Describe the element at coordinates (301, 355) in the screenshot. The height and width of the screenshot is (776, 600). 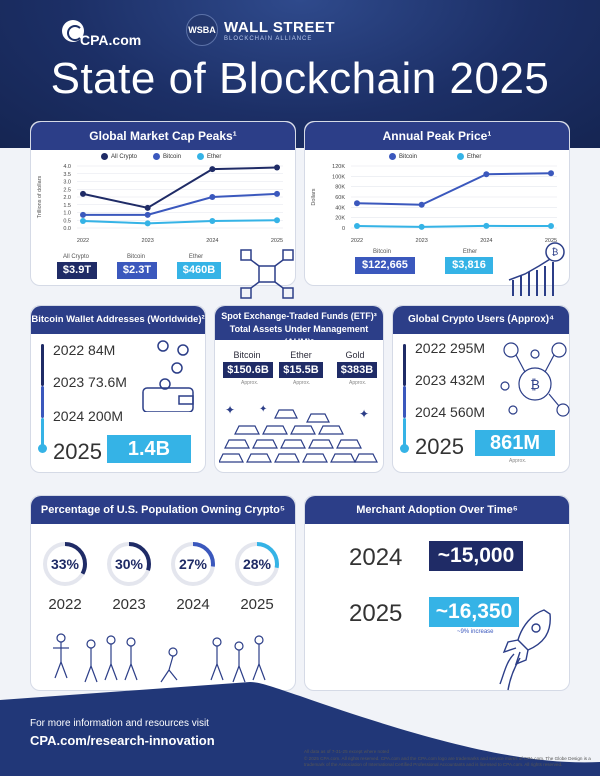
I see `etf-label-ether: Ether` at that location.